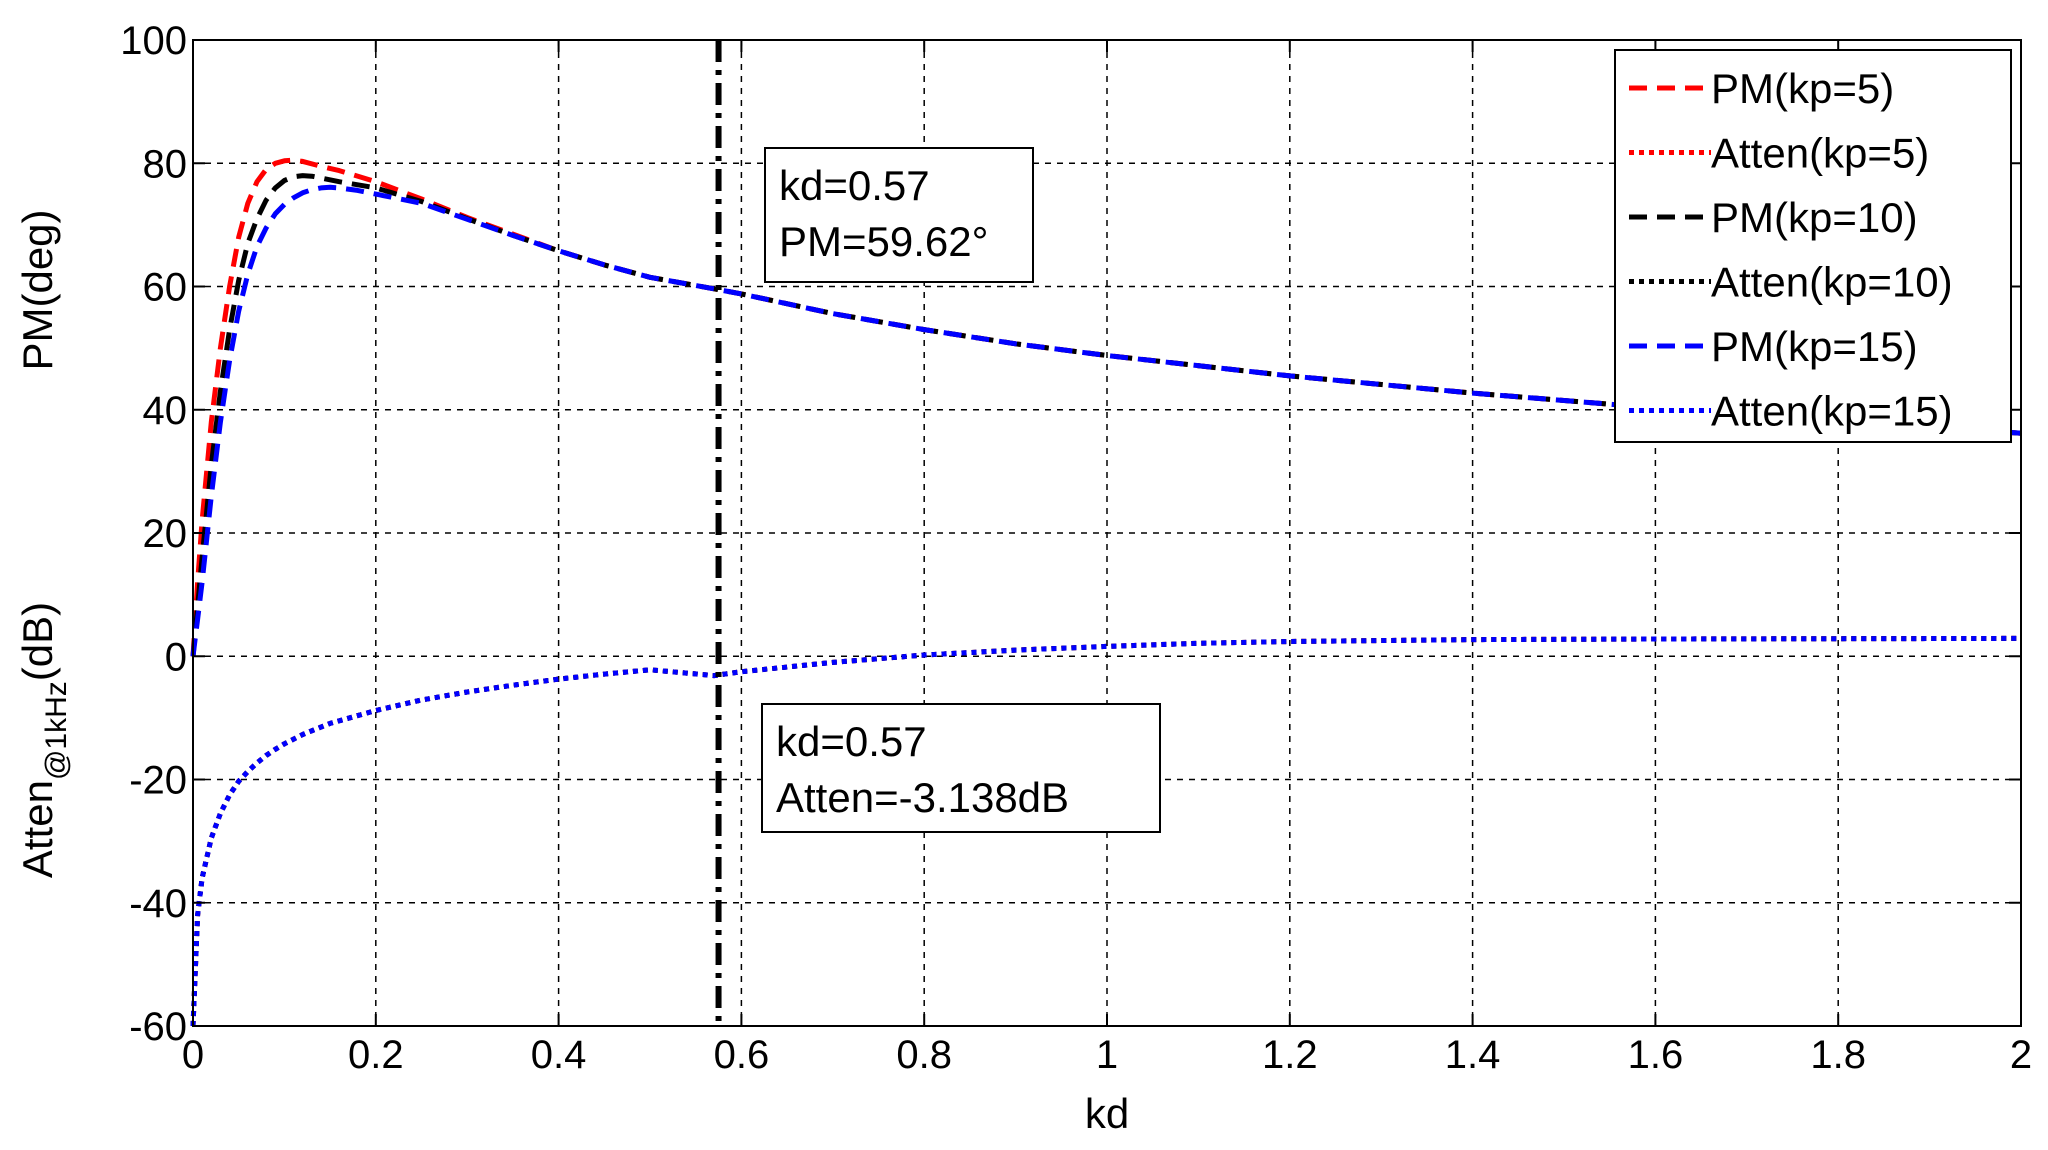 This screenshot has height=1150, width=2048. I want to click on y-tick-label: 80, so click(165, 164).